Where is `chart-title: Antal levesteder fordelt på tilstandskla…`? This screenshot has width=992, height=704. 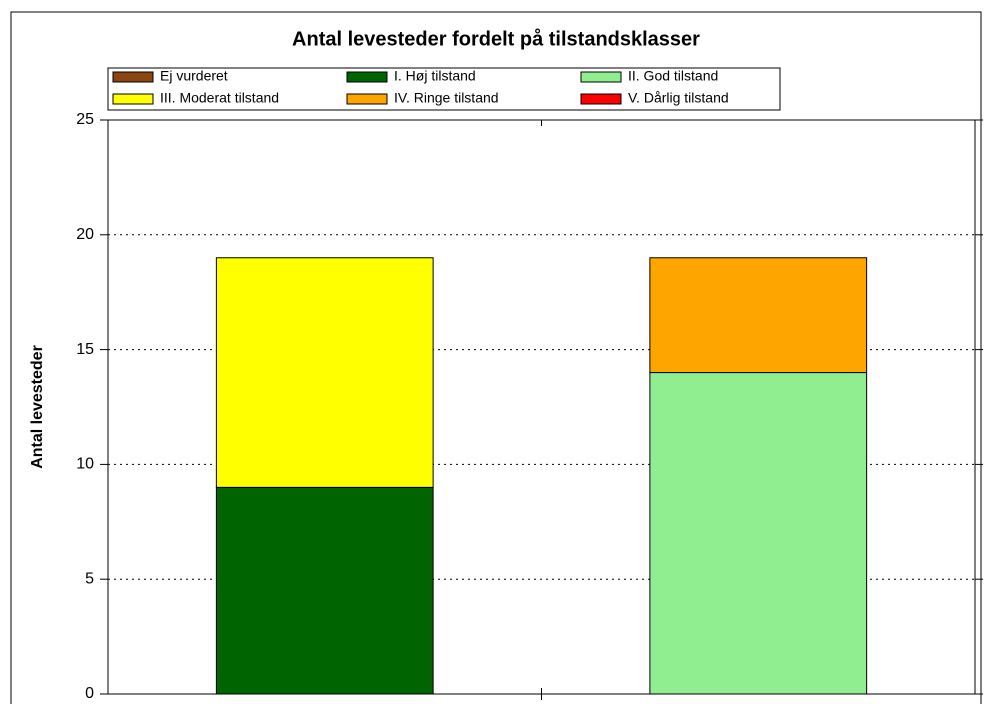 chart-title: Antal levesteder fordelt på tilstandskla… is located at coordinates (496, 38).